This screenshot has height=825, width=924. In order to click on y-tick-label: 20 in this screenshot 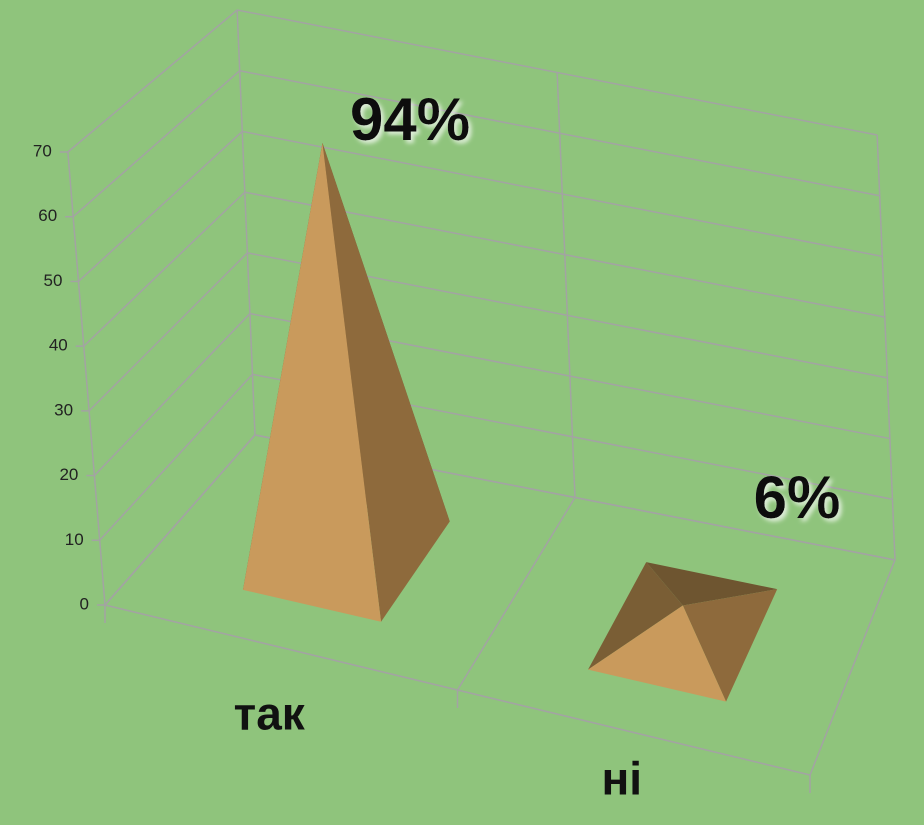, I will do `click(68, 474)`.